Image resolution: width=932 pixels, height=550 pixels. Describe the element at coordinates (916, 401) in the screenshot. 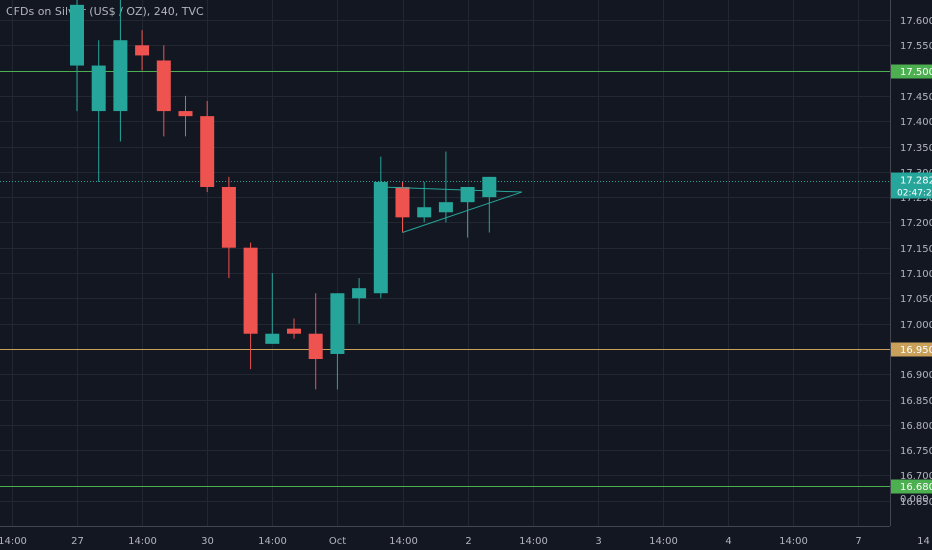

I see `y-tick-label: 16.850` at that location.